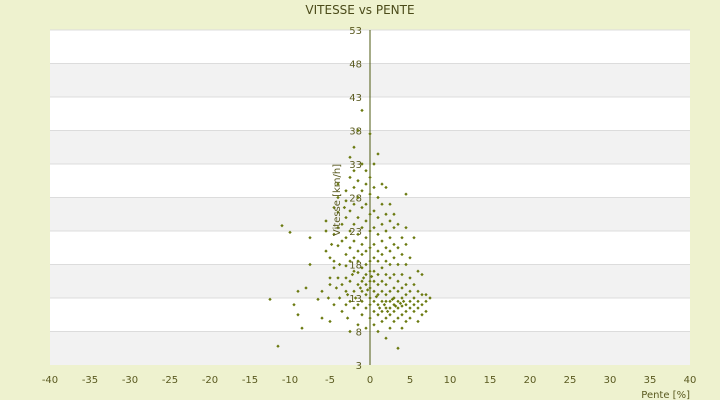 Image resolution: width=720 pixels, height=400 pixels. Describe the element at coordinates (355, 65) in the screenshot. I see `y-tick-label: 48` at that location.